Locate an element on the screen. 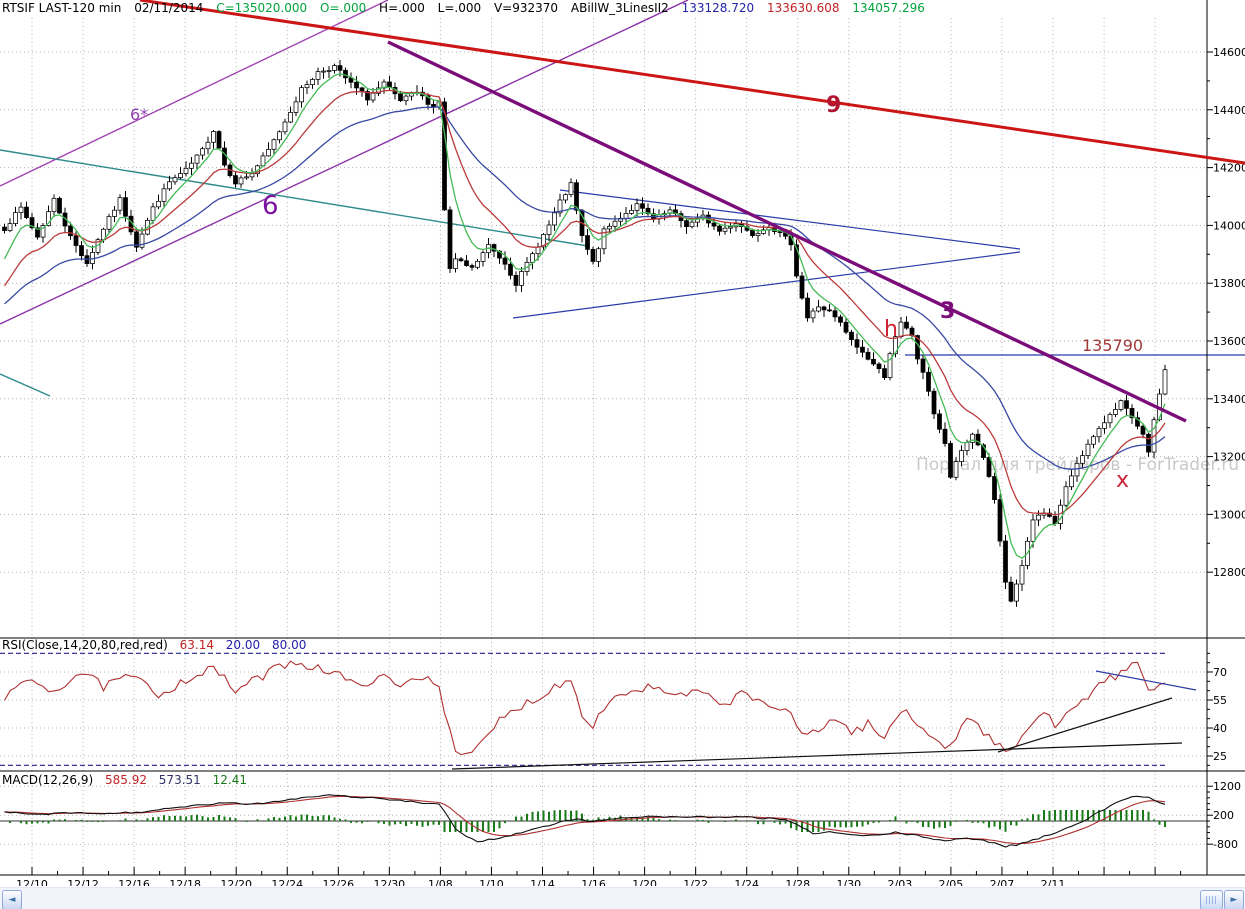 The height and width of the screenshot is (909, 1245). rsi-line is located at coordinates (585, 708).